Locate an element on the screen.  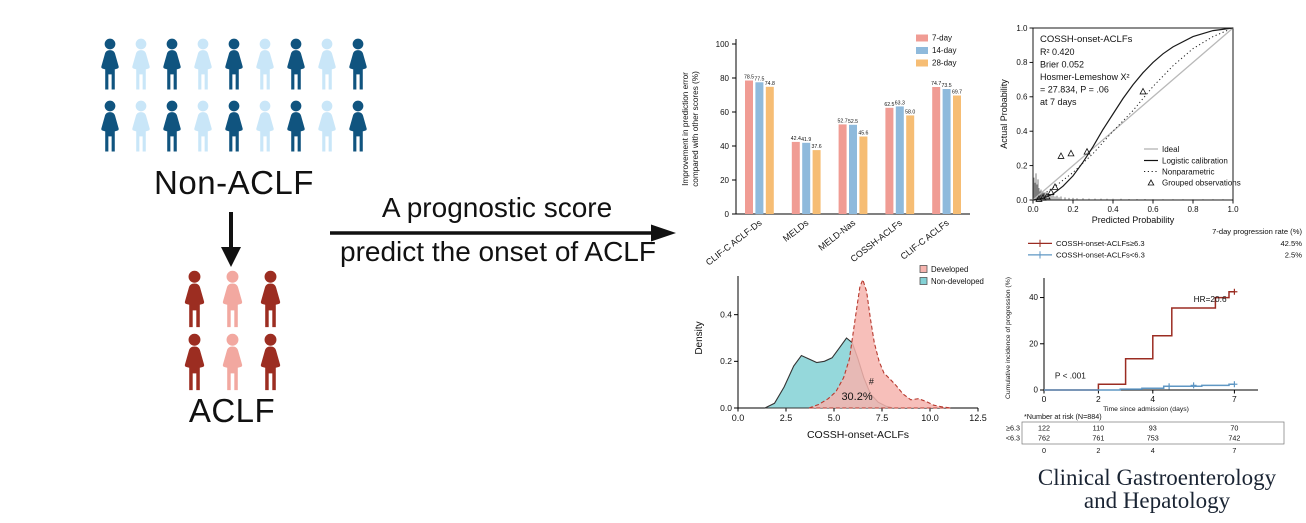
svg-text: 52.5 is located at coordinates (853, 122).